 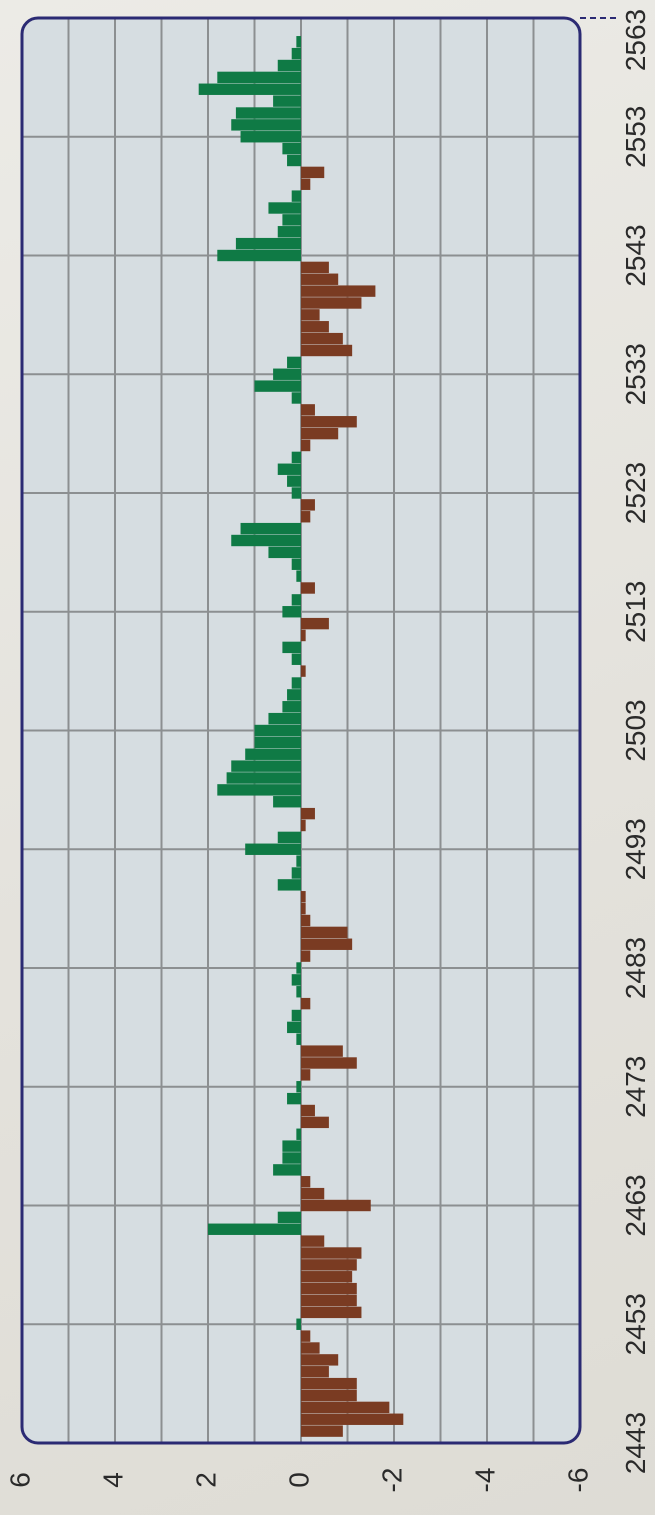 I want to click on y-tick-label-0: 0, so click(x=298, y=1480).